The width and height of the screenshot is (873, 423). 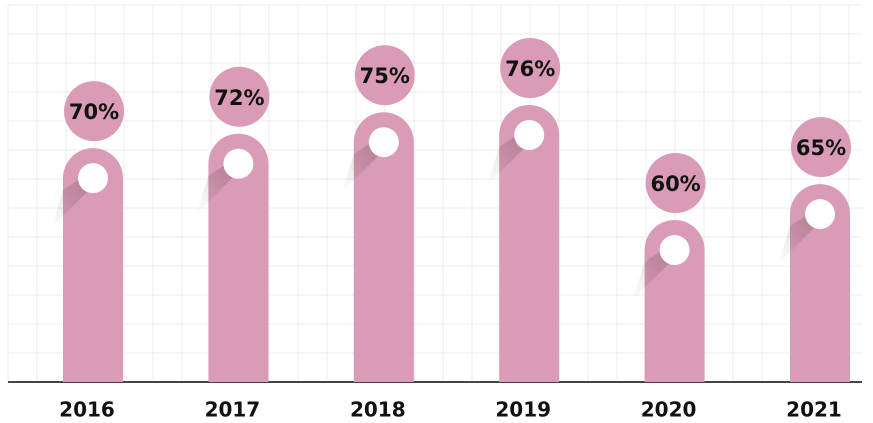 I want to click on value-label: 75%, so click(x=385, y=76).